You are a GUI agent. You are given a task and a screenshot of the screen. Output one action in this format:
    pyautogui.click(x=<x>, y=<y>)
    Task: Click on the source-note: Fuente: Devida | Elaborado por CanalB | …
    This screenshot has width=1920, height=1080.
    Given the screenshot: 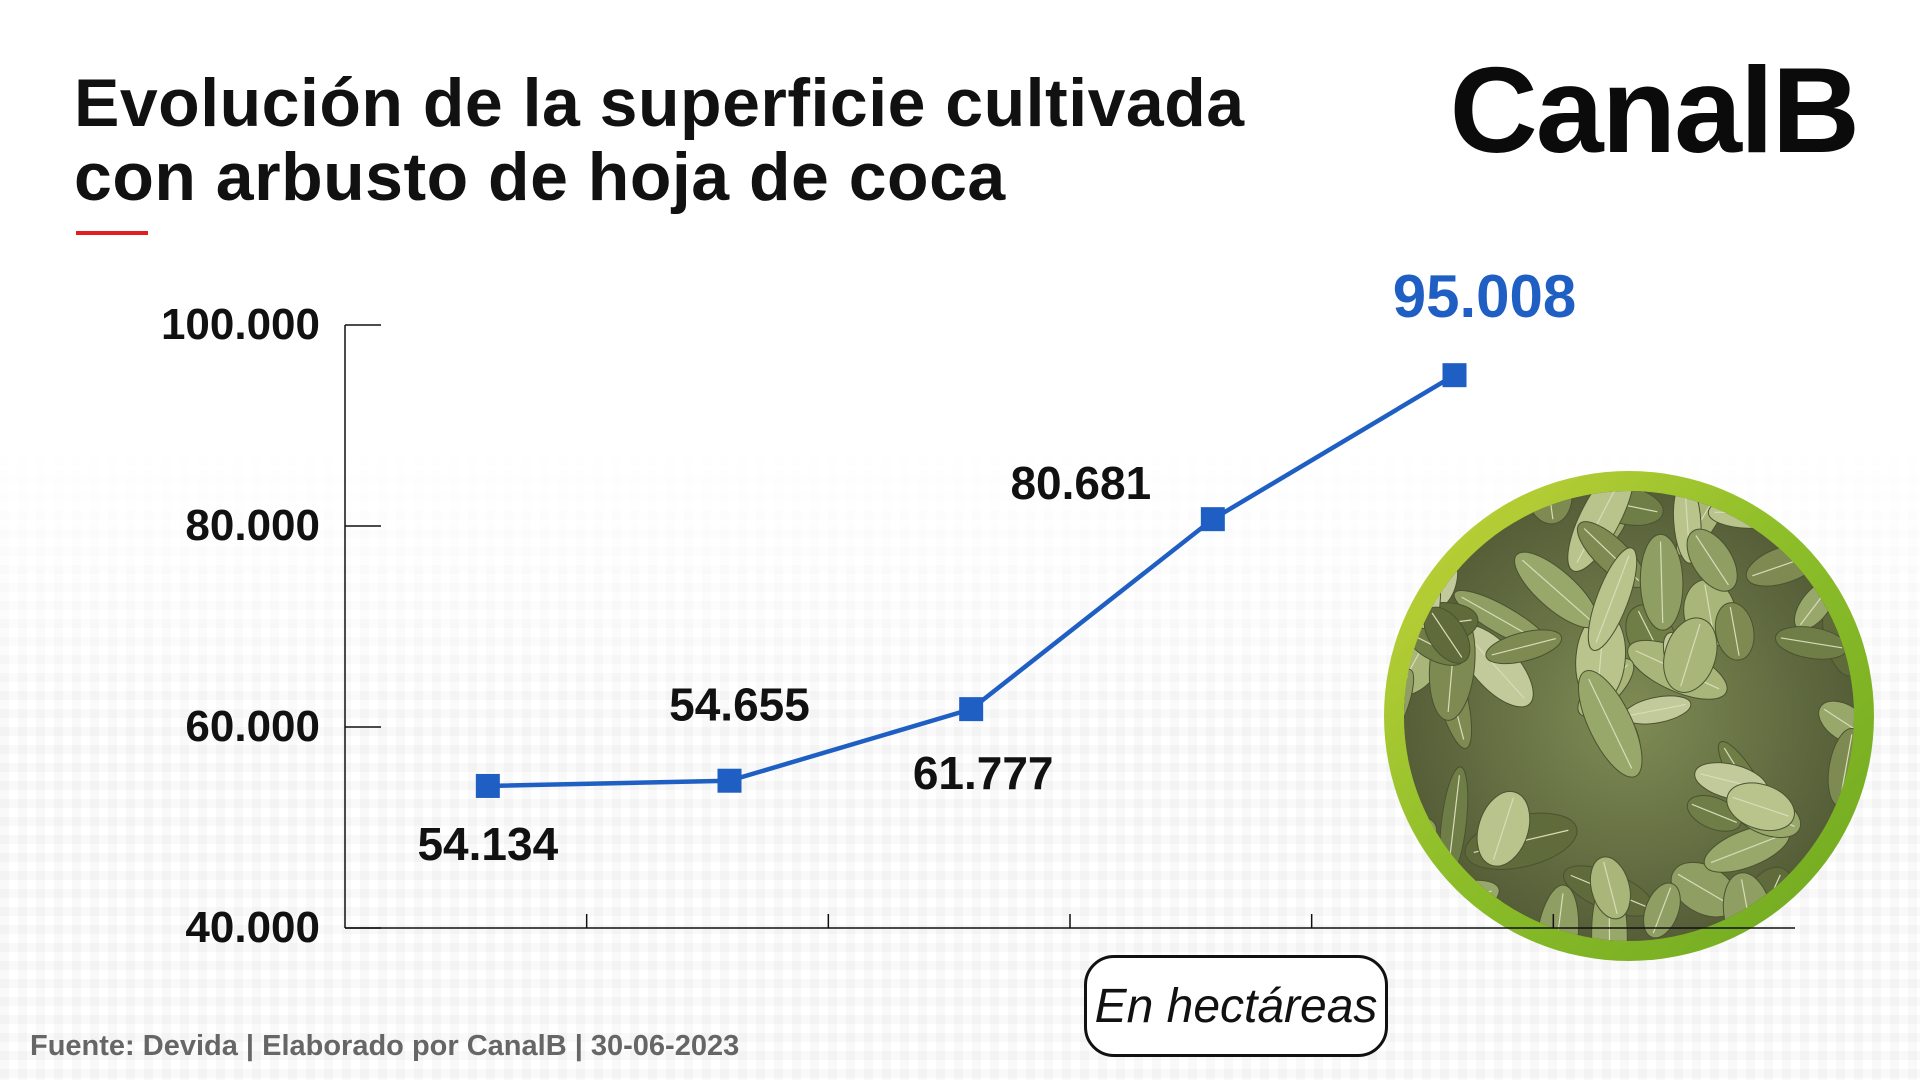 What is the action you would take?
    pyautogui.click(x=385, y=1046)
    